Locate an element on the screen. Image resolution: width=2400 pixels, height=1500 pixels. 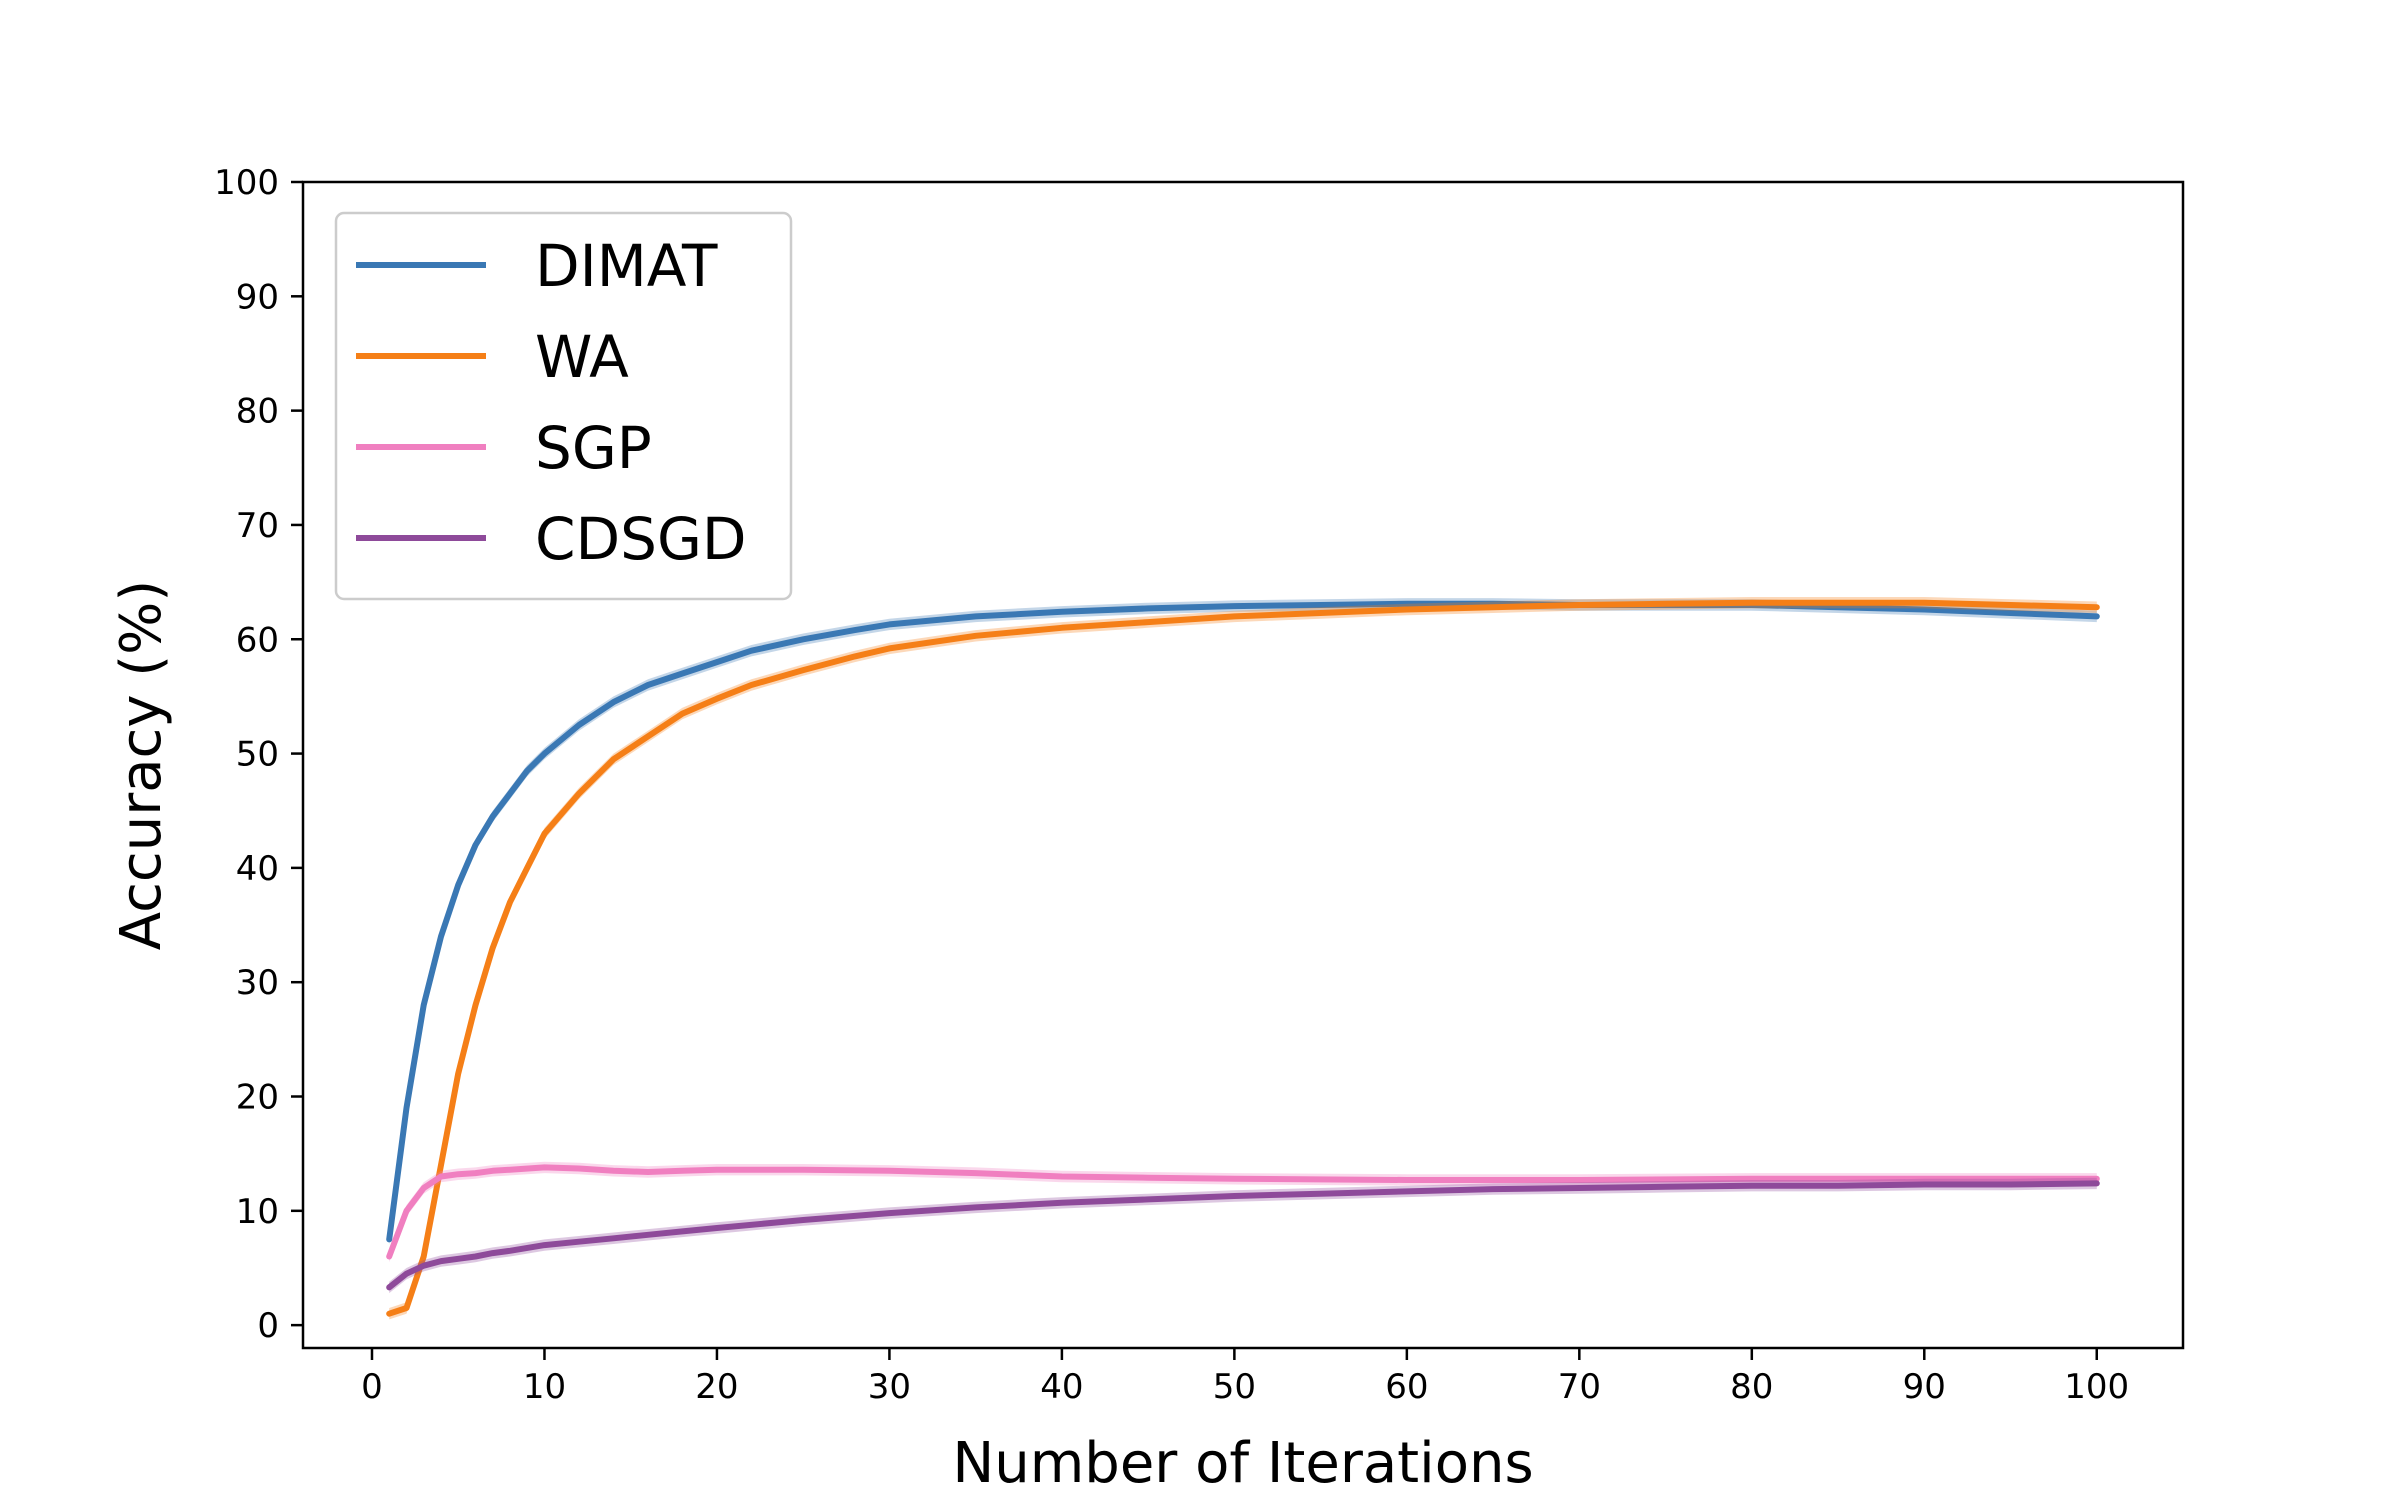
legend-label-sgp: SGP is located at coordinates (593, 448).